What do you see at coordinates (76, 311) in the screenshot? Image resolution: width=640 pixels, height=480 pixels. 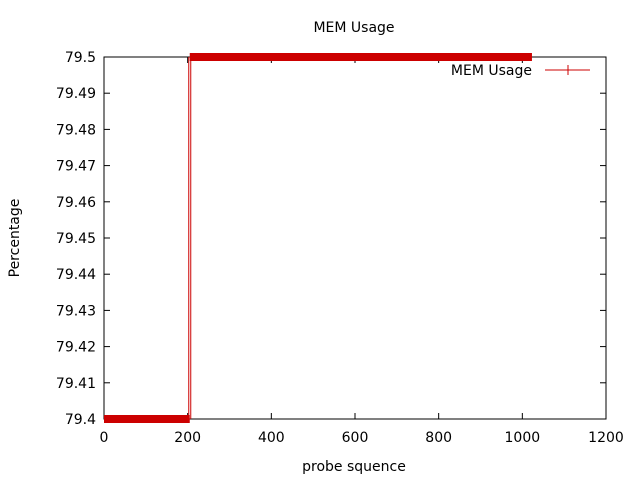 I see `y-tick-label: 79.43` at bounding box center [76, 311].